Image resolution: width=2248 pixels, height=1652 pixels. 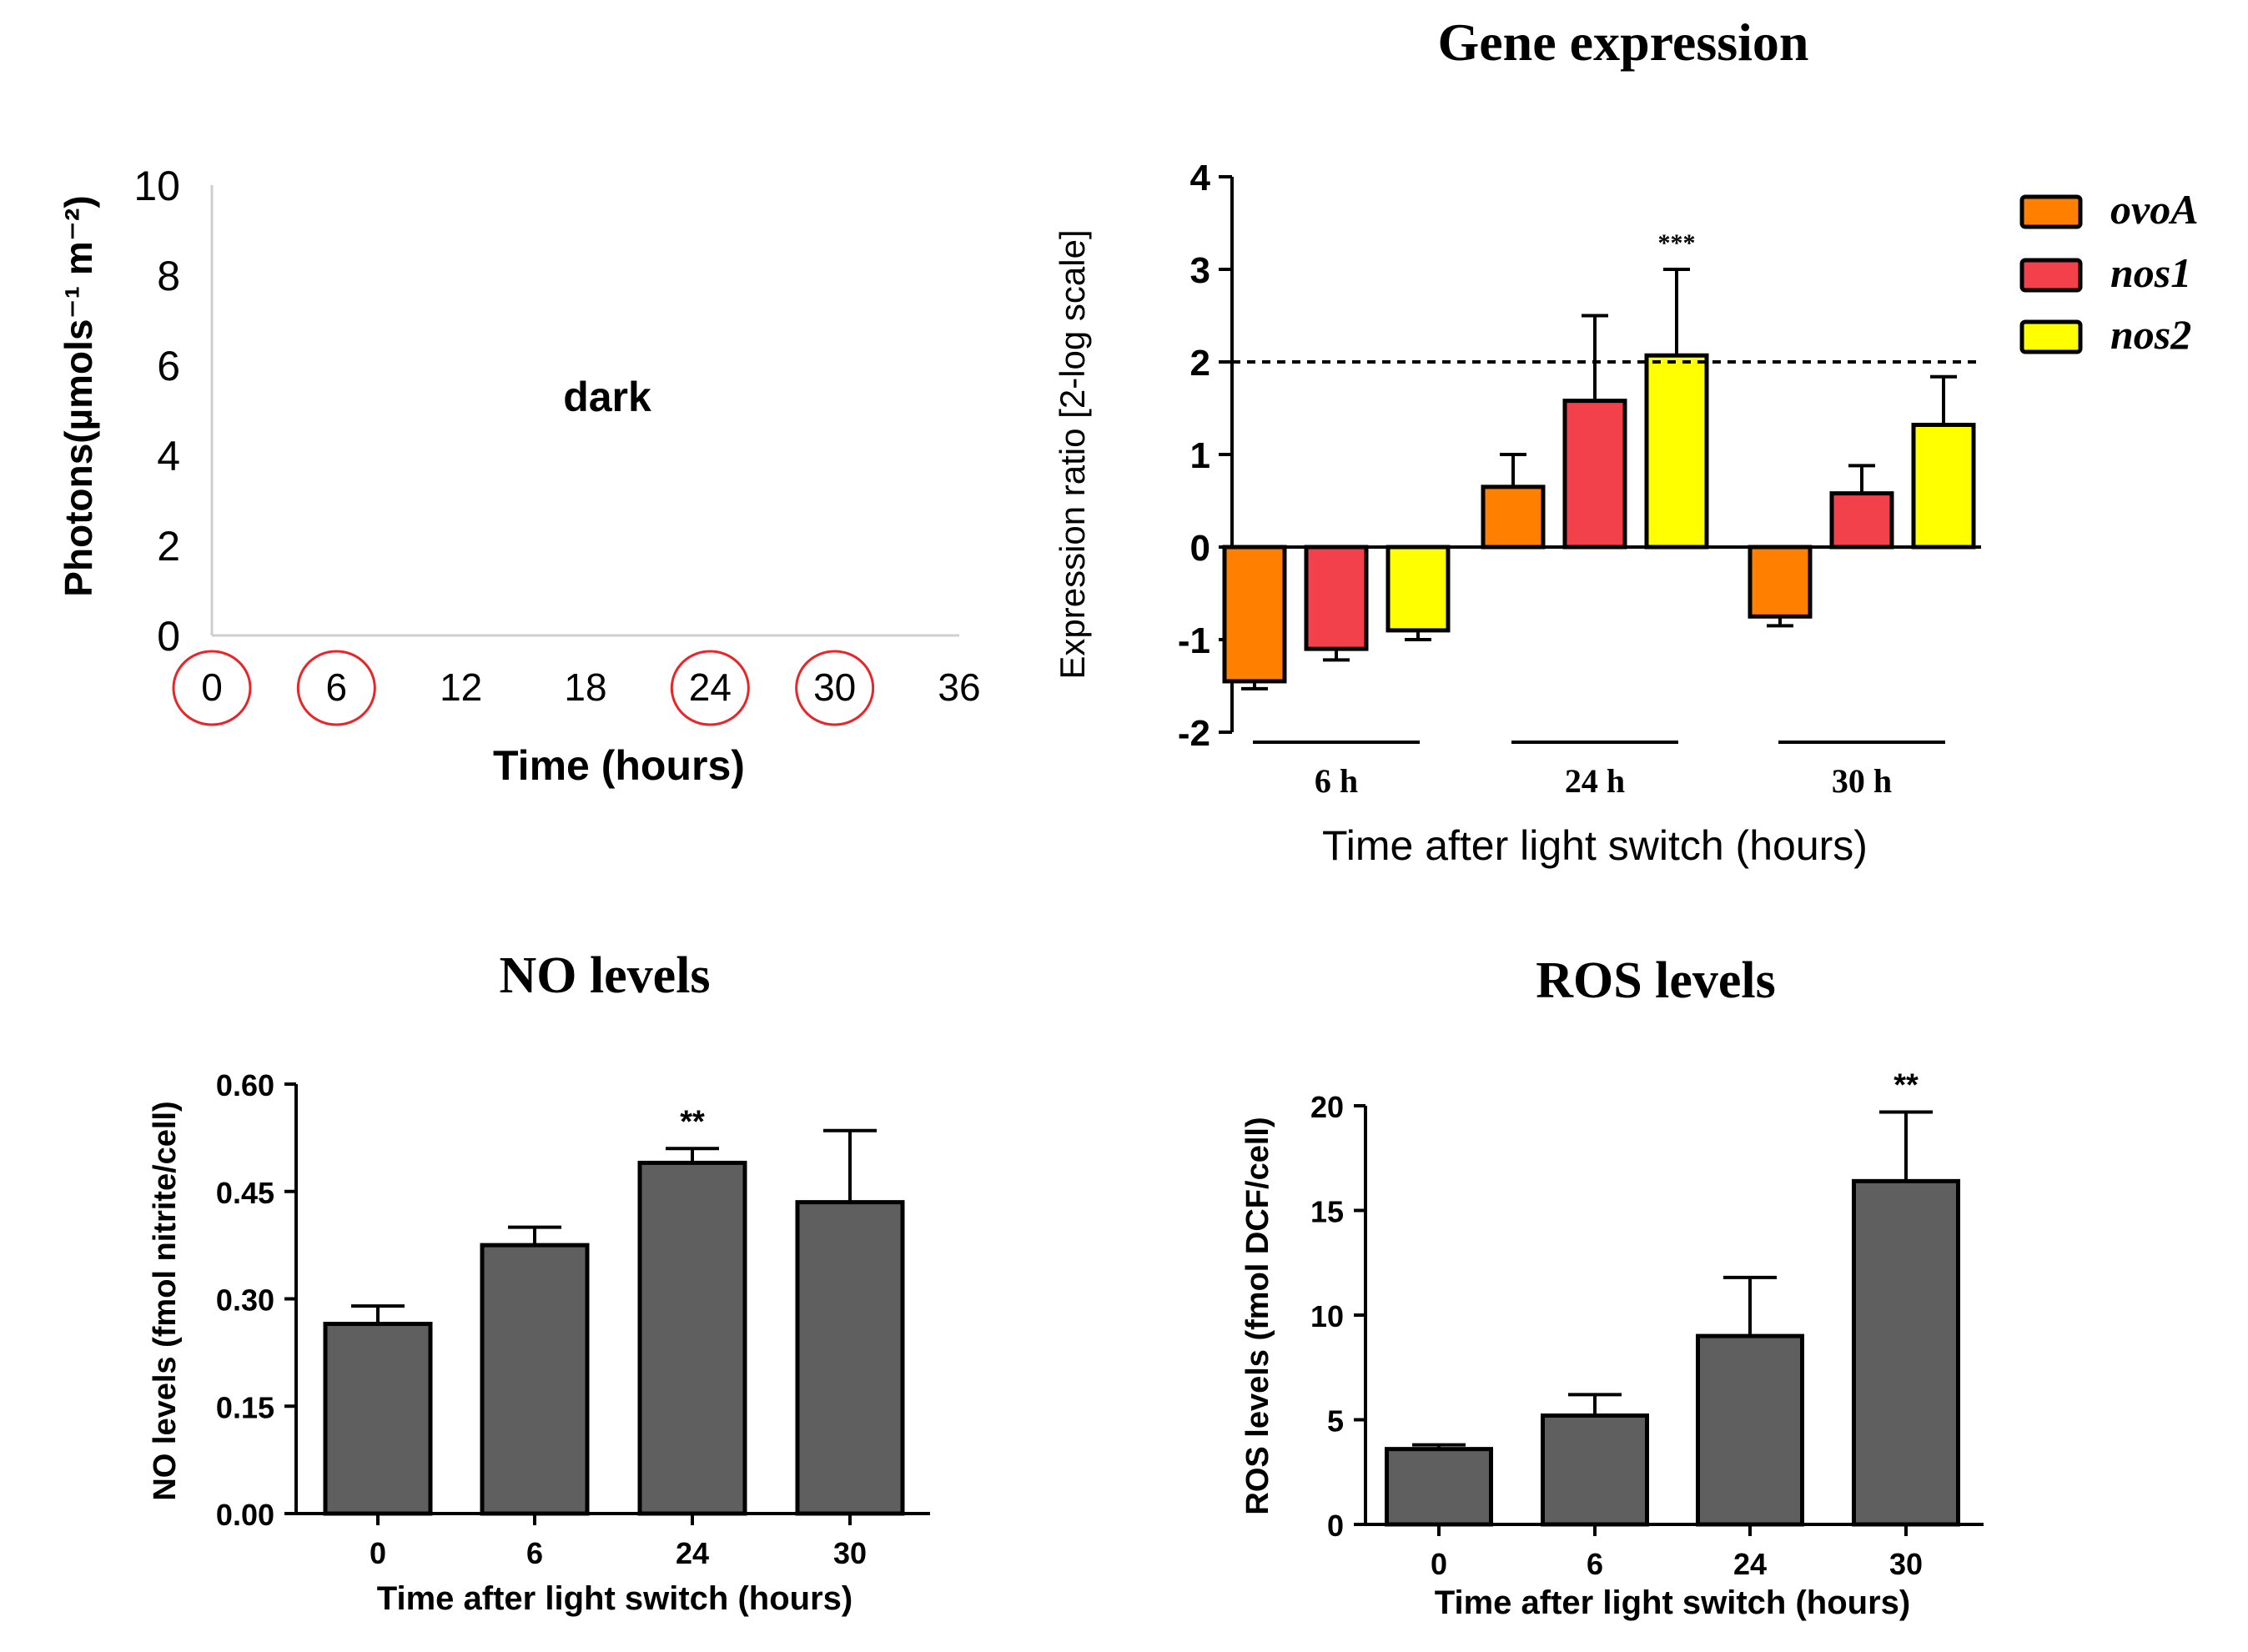 What do you see at coordinates (1336, 781) in the screenshot?
I see `gene-category-label: 6 h` at bounding box center [1336, 781].